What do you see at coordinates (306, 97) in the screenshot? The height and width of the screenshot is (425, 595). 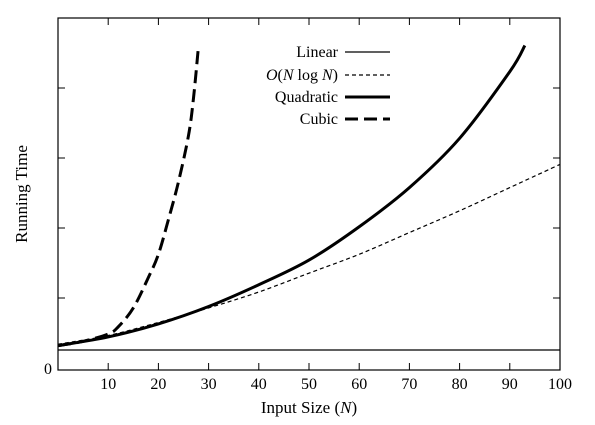 I see `legend-label-quadratic: Quadratic` at bounding box center [306, 97].